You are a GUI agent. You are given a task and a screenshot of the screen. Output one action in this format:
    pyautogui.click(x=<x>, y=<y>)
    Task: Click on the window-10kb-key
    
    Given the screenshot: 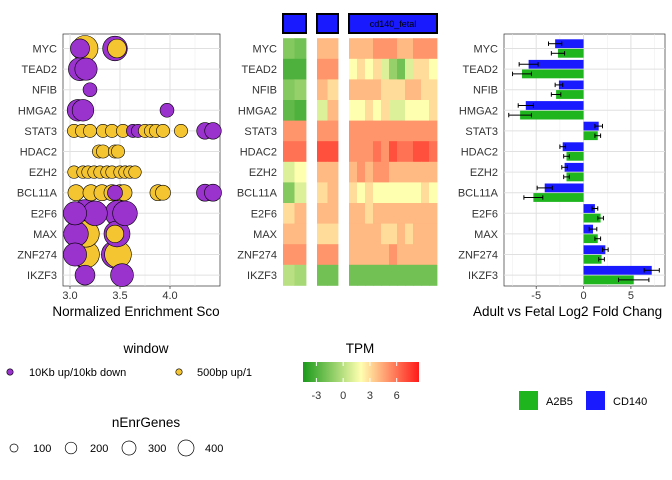 What is the action you would take?
    pyautogui.click(x=10, y=372)
    